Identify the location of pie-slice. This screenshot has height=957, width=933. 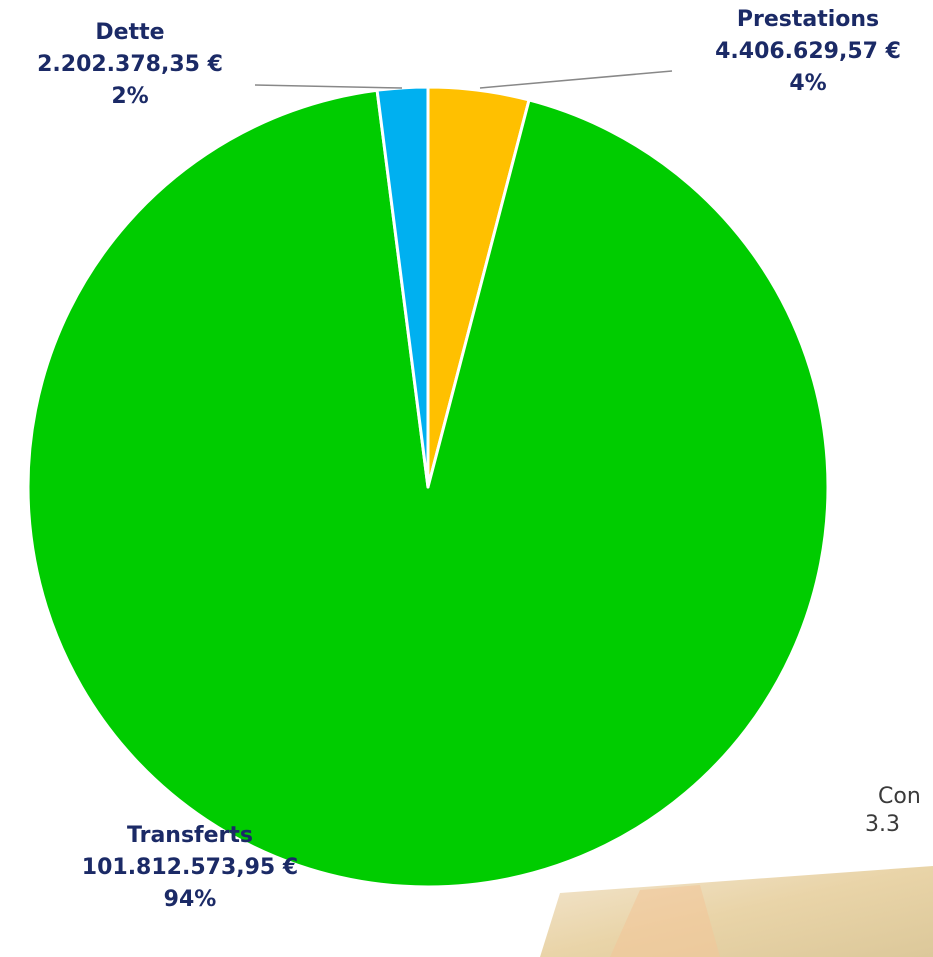
(402, 287).